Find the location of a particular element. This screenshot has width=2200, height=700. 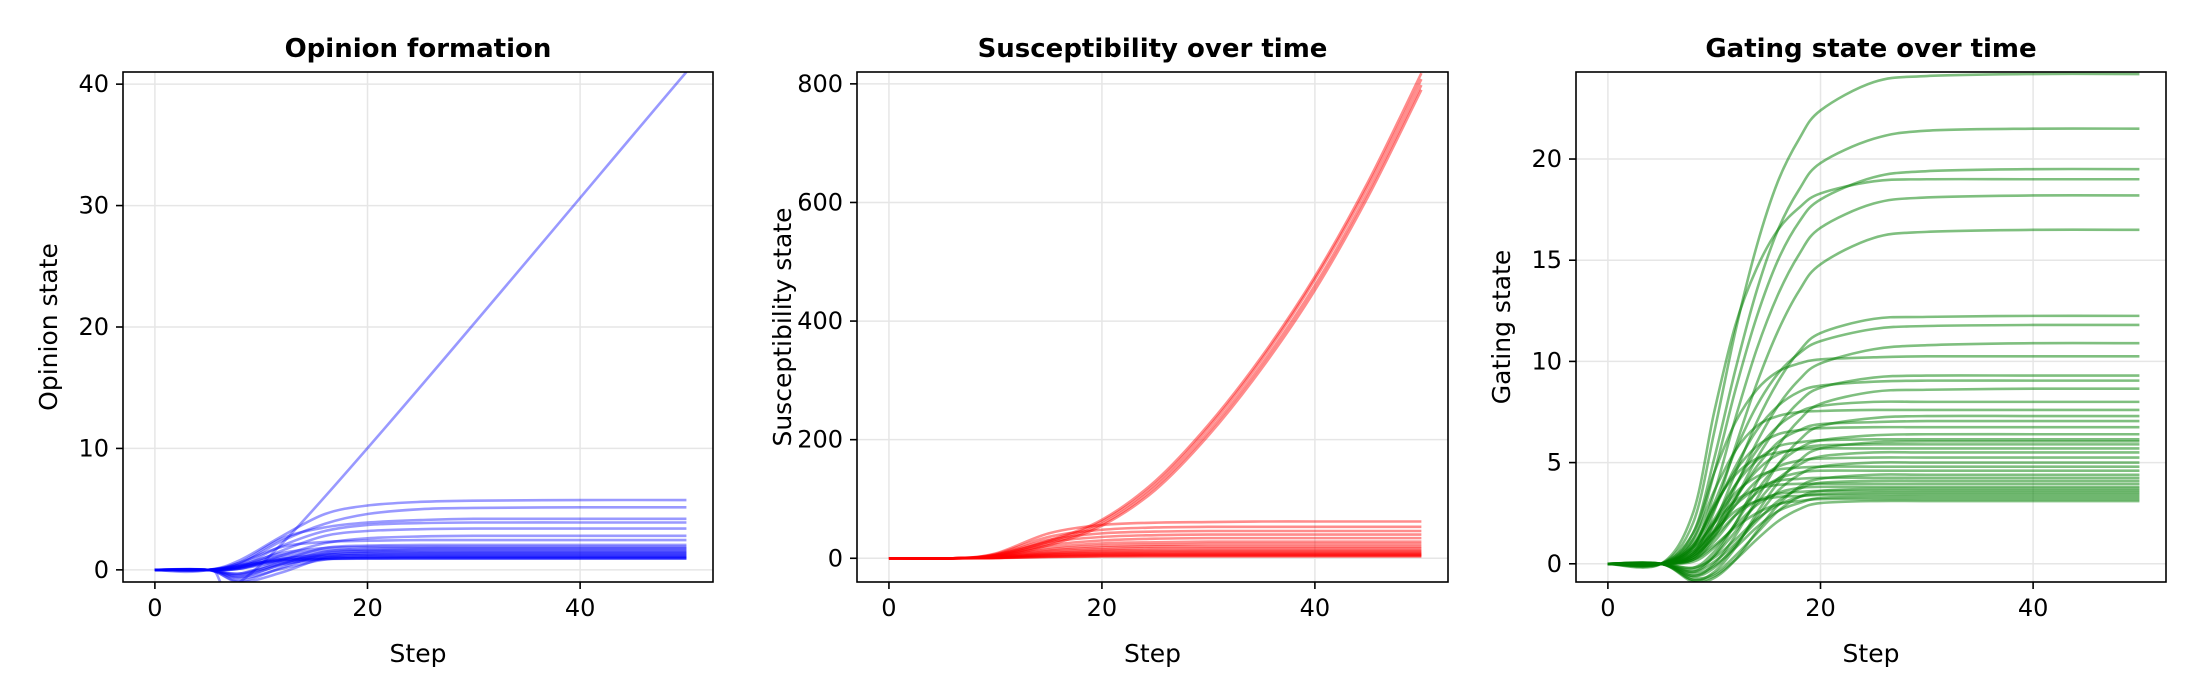

y-tick-label: 5 is located at coordinates (1554, 463).